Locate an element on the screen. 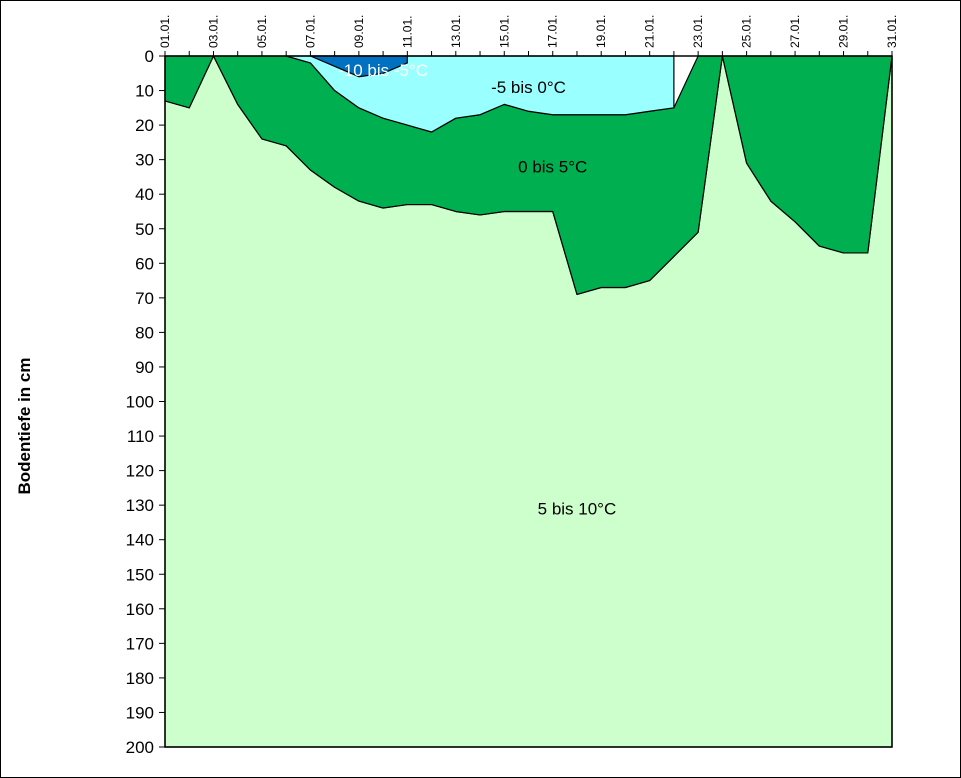 The image size is (961, 778). y-tick-label: 120 is located at coordinates (140, 471).